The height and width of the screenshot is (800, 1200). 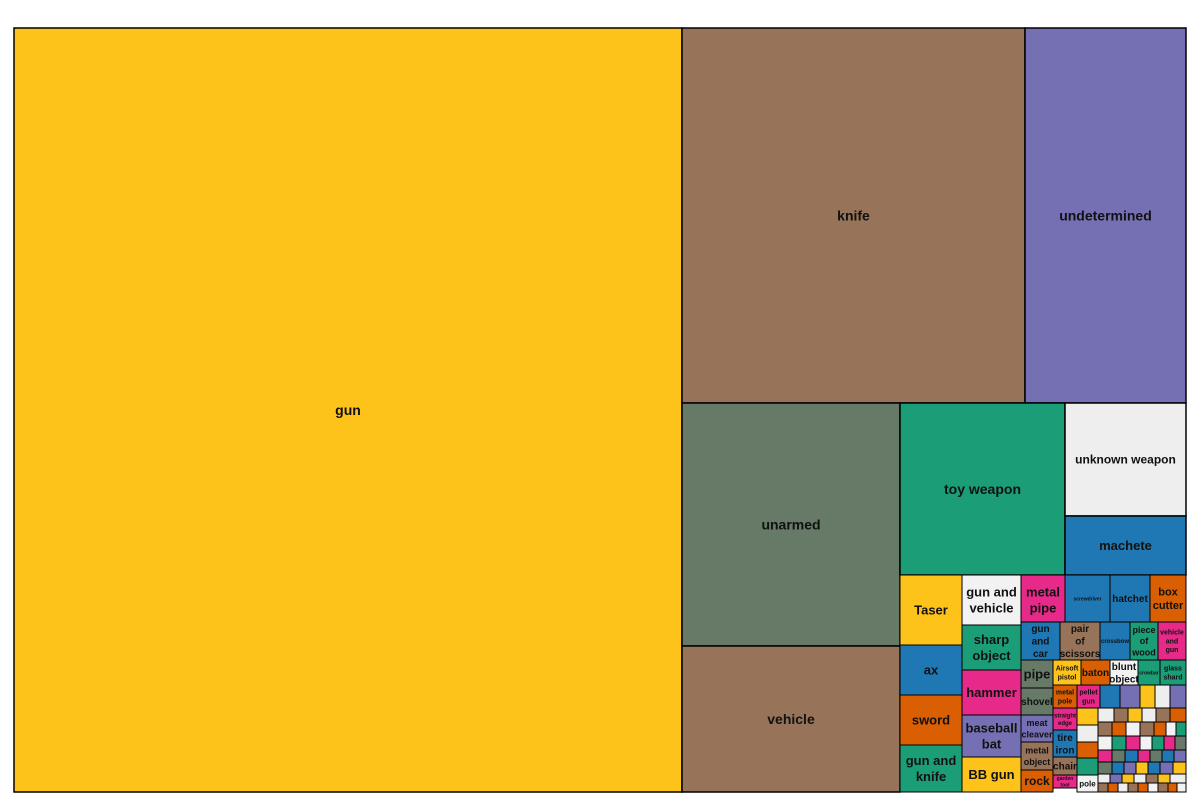 I want to click on treemap-label: baseball bat, so click(x=991, y=735).